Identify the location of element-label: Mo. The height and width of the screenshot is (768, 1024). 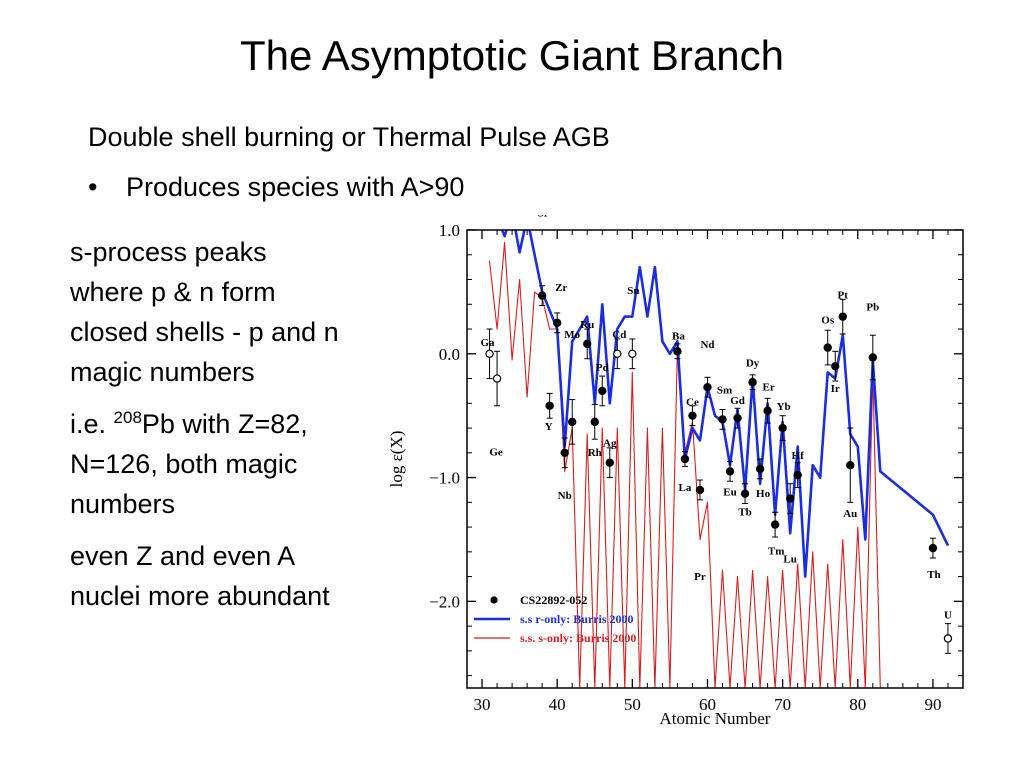
(572, 335).